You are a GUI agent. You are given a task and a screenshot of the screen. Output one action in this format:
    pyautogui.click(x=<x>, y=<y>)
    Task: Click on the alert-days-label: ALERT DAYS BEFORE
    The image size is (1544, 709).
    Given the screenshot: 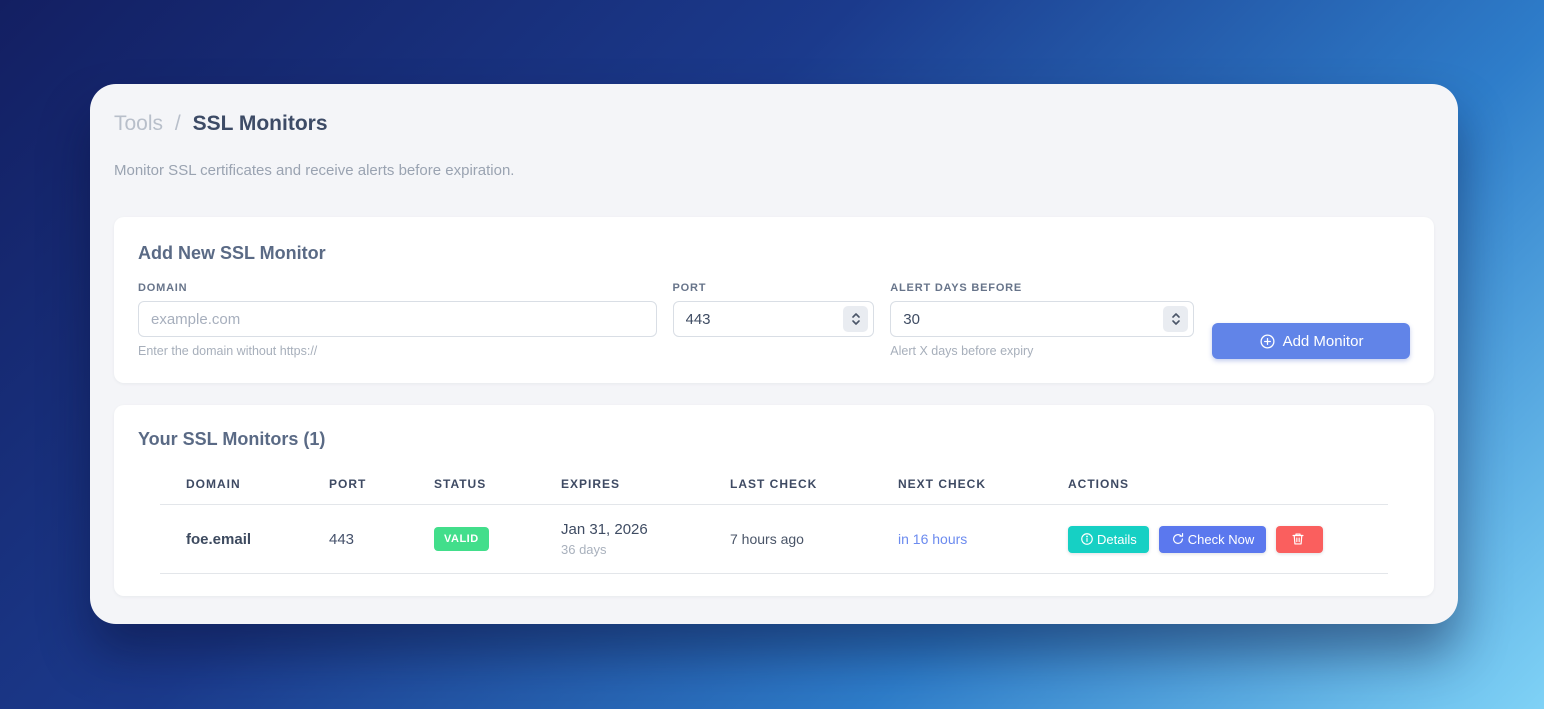 What is the action you would take?
    pyautogui.click(x=956, y=288)
    